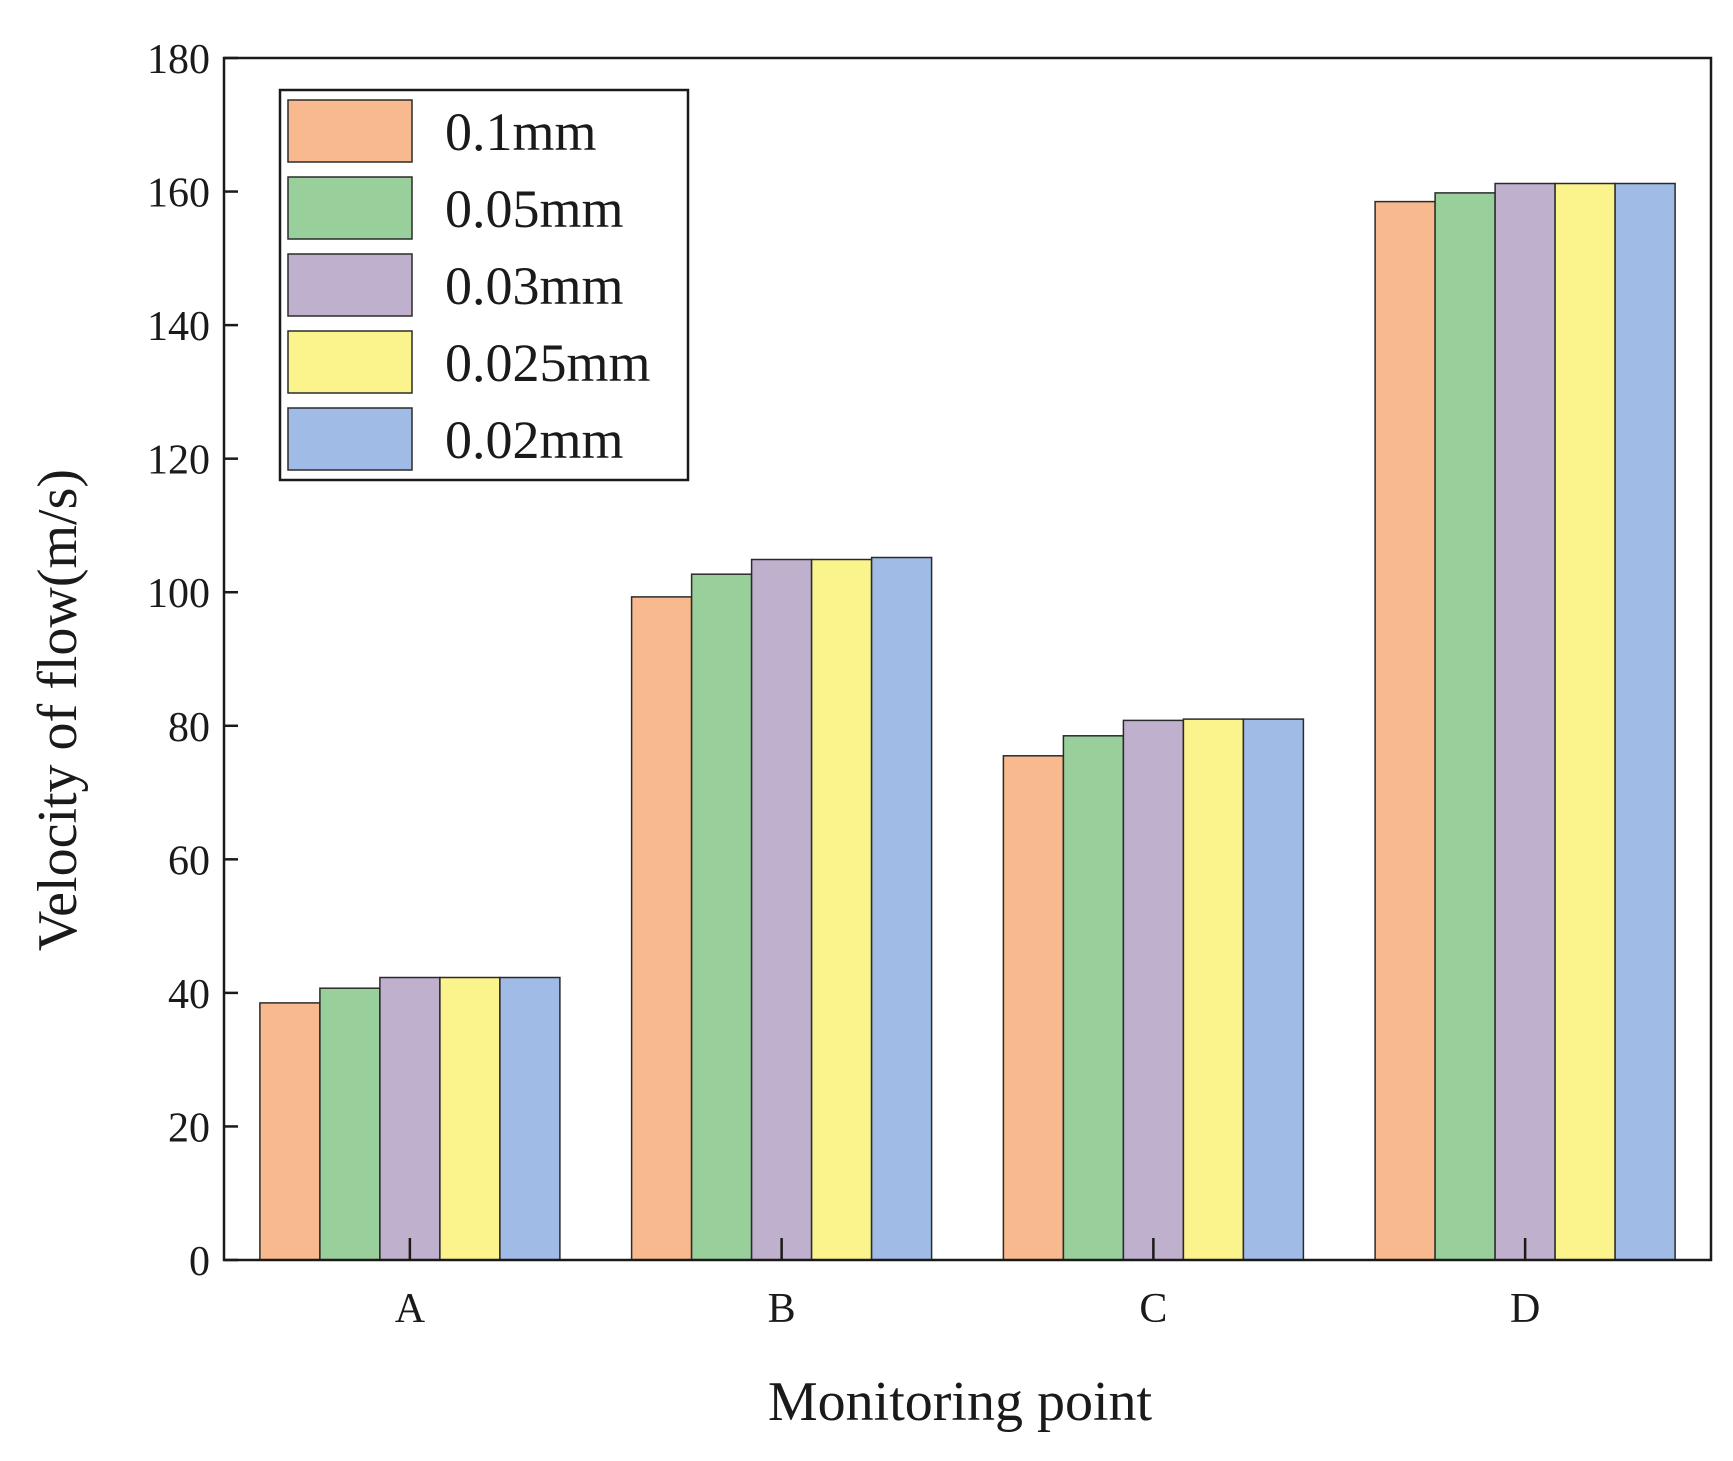 Image resolution: width=1733 pixels, height=1461 pixels. Describe the element at coordinates (410, 1118) in the screenshot. I see `bar-A-0.03mm` at that location.